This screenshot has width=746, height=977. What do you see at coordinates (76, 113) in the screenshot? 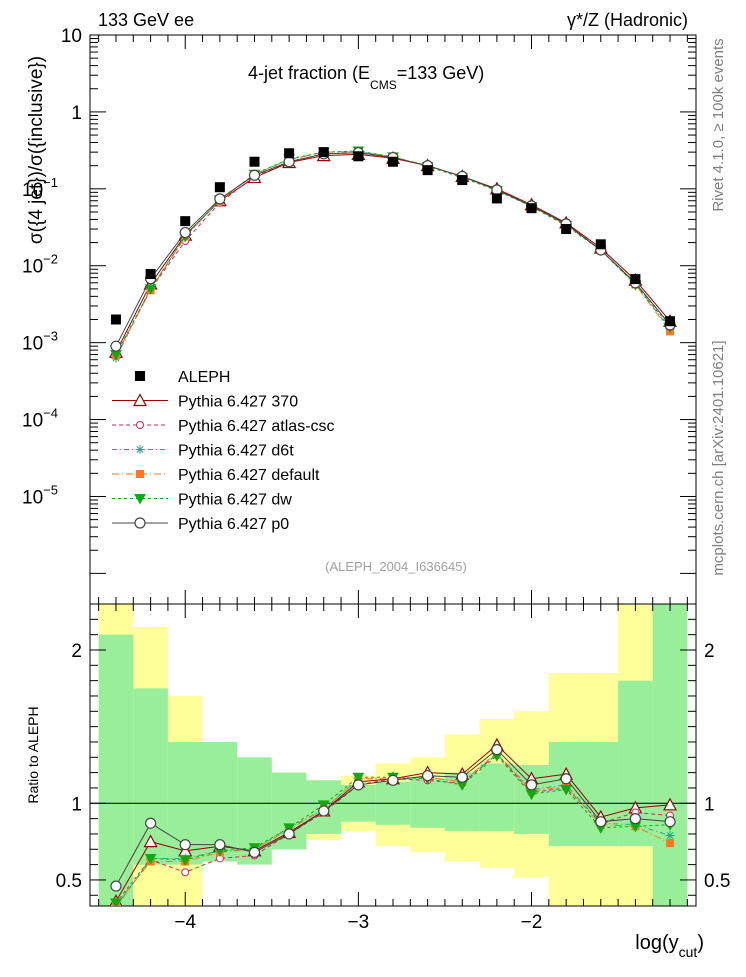
I see `y-tick-label: 1` at bounding box center [76, 113].